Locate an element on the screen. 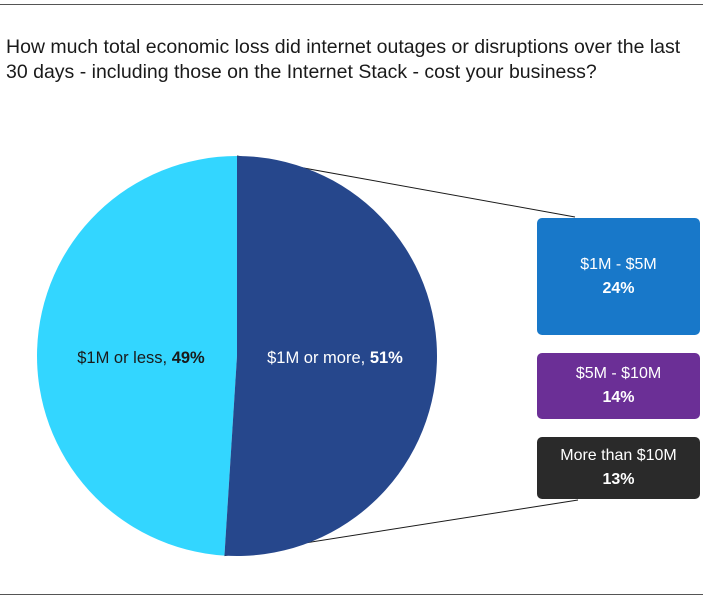 The image size is (707, 599). bottom-divider is located at coordinates (351, 594).